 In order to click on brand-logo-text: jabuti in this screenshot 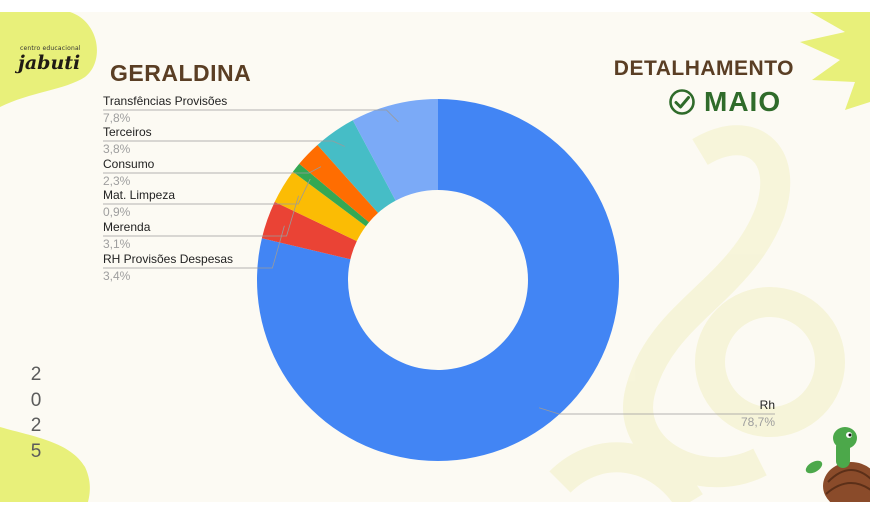, I will do `click(49, 63)`.